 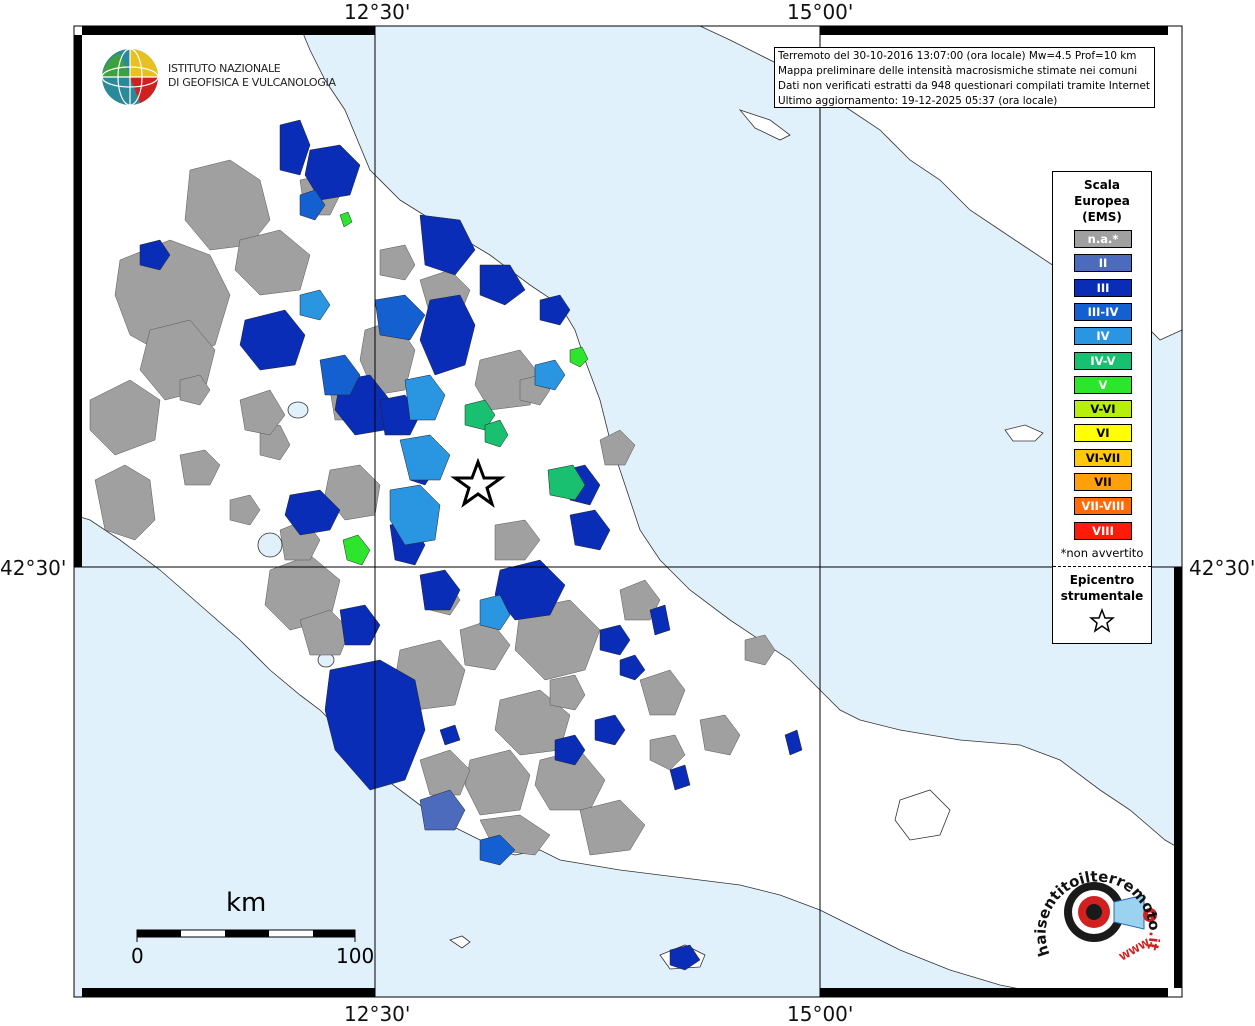 I want to click on legend-swatch: n.a.*, so click(x=1103, y=239).